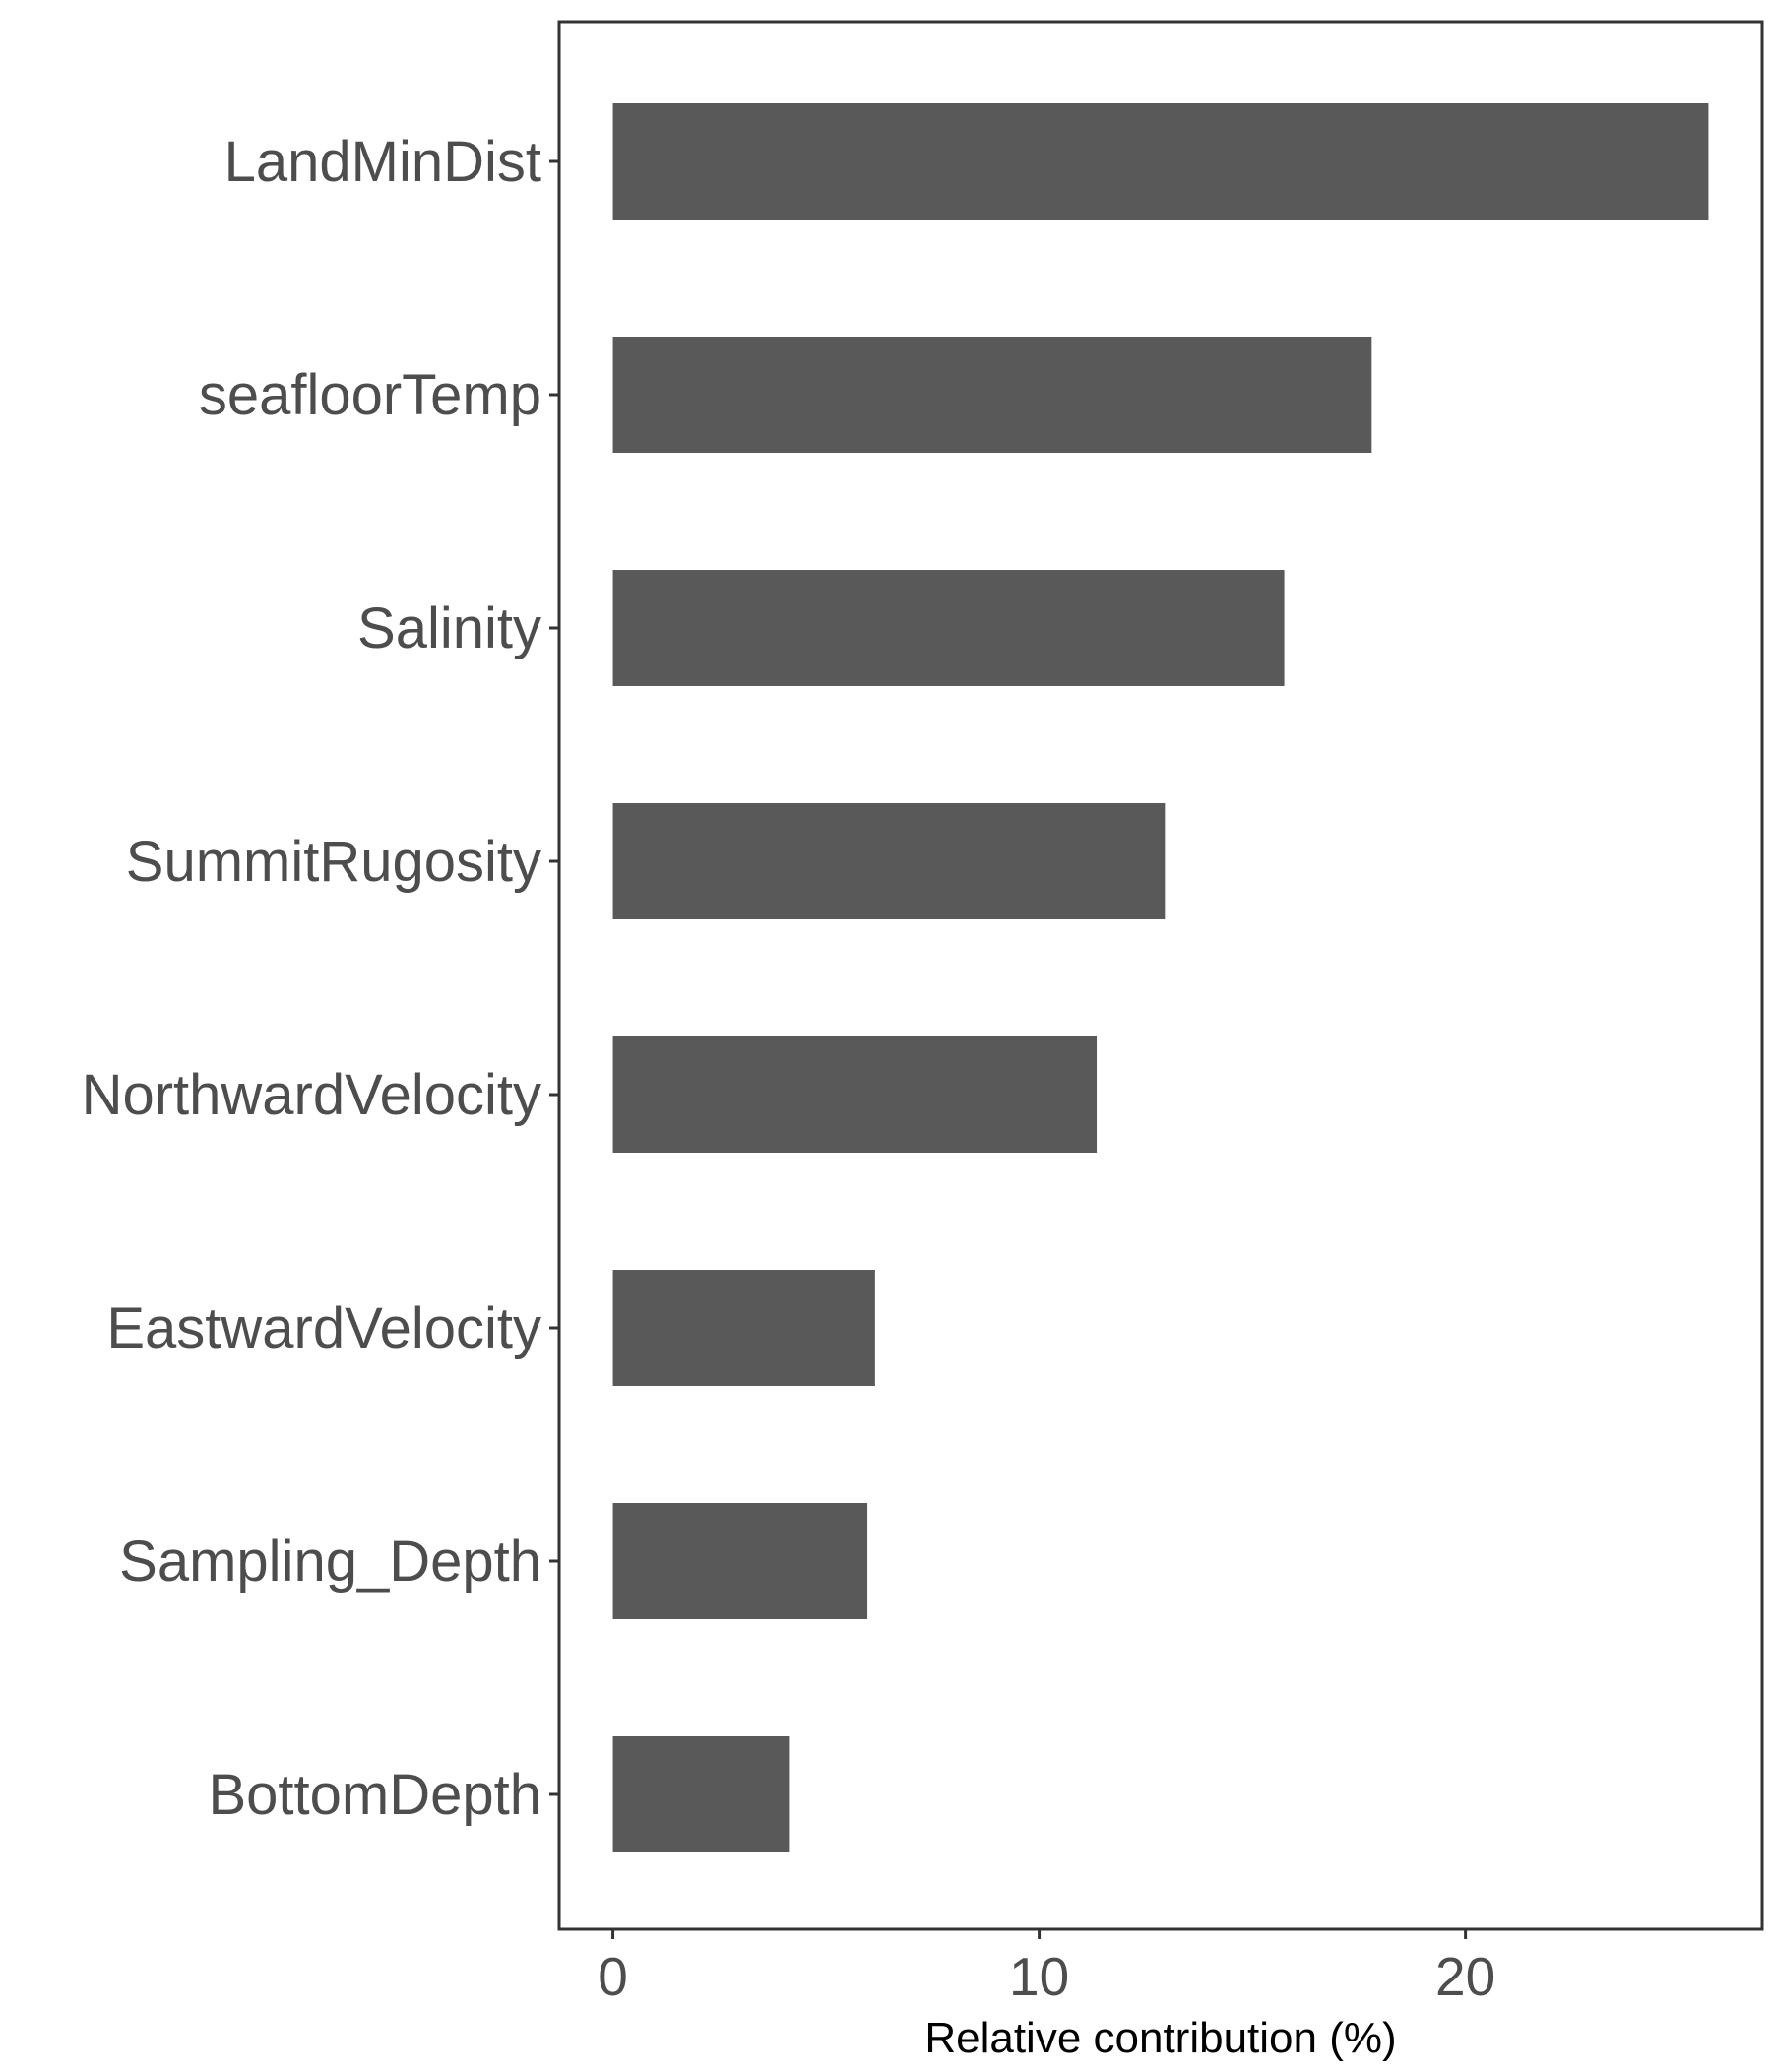  I want to click on bar-Sampling_Depth, so click(740, 1561).